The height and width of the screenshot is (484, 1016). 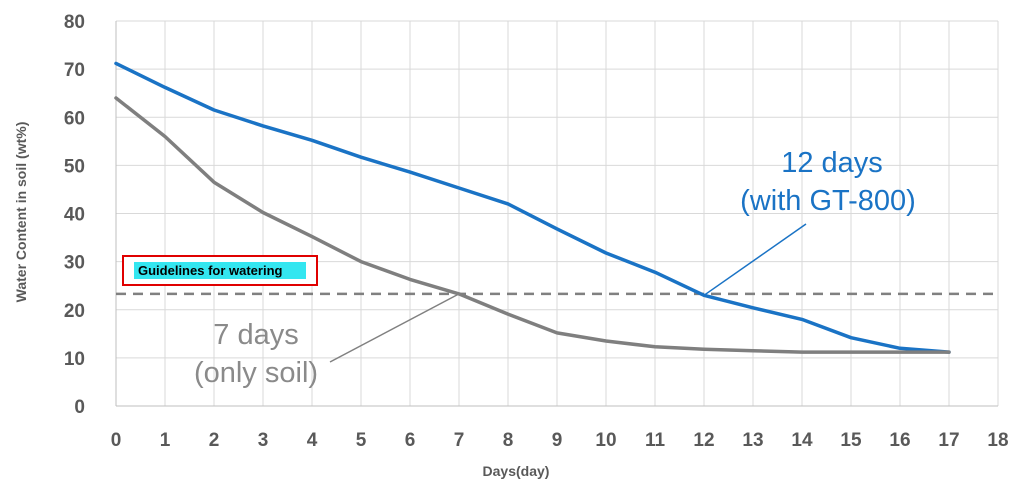 I want to click on y-axis-title: Water Content in soil (wt%), so click(x=21, y=212).